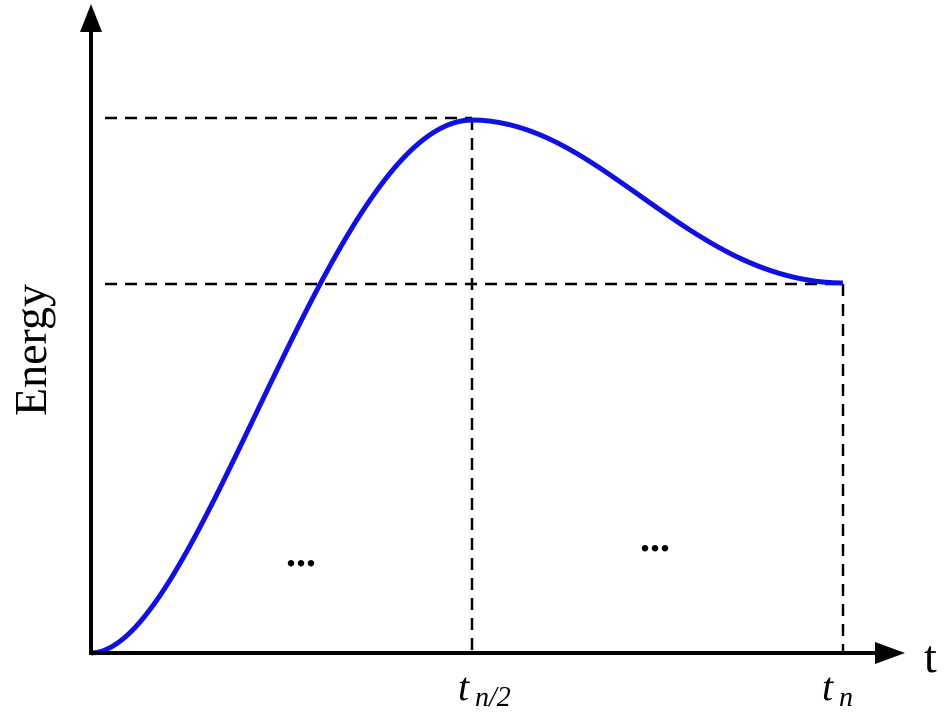  What do you see at coordinates (846, 697) in the screenshot?
I see `marker-subscript: n` at bounding box center [846, 697].